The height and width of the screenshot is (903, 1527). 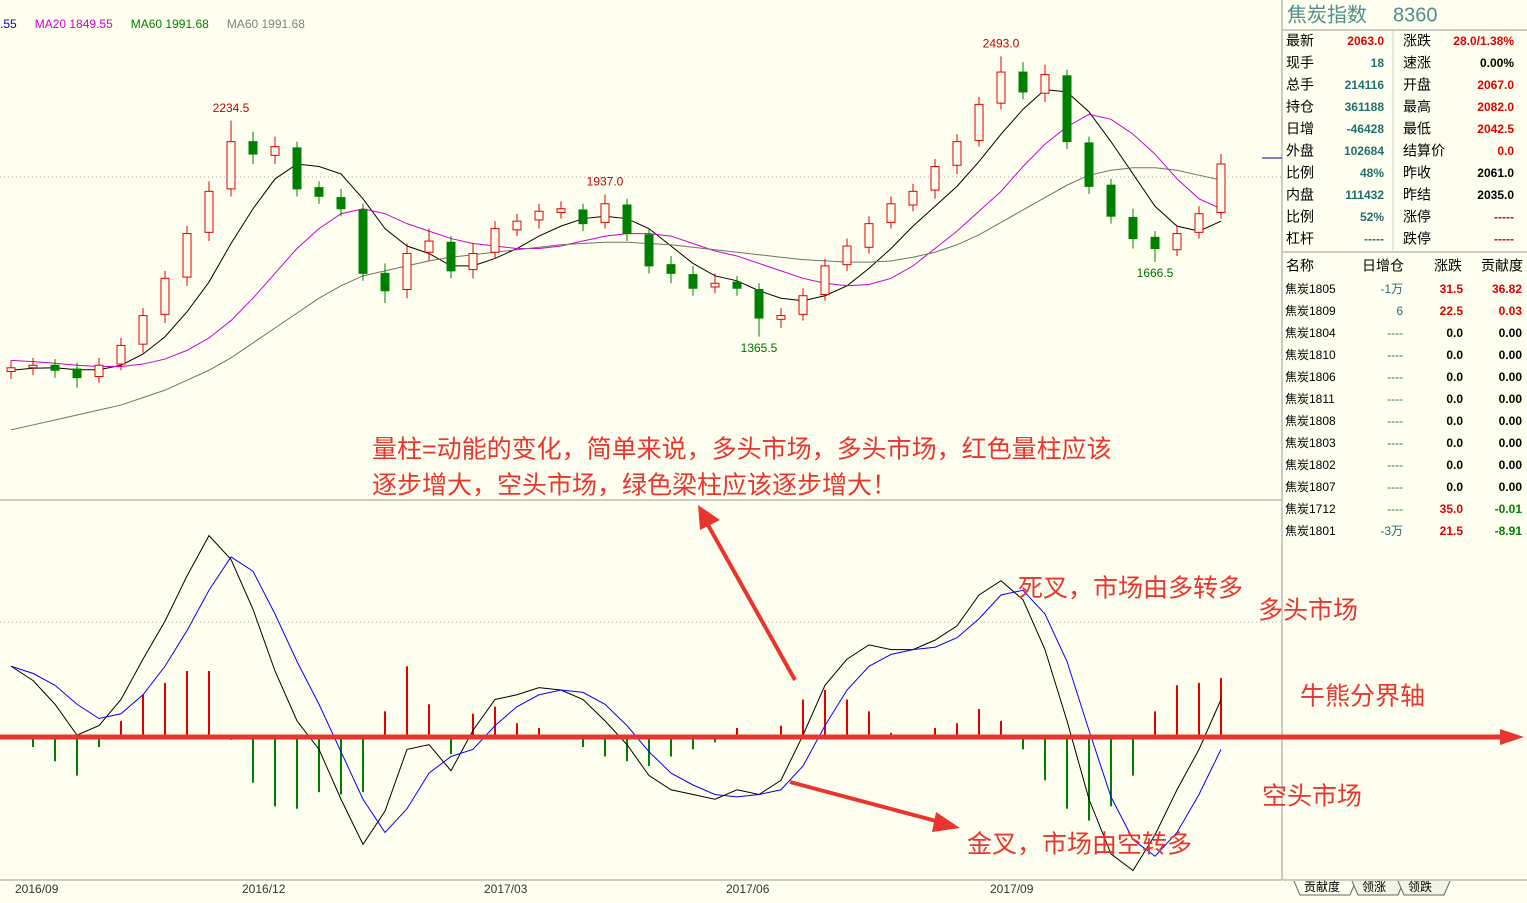 What do you see at coordinates (1001, 44) in the screenshot?
I see `extreme-label: 2493.0` at bounding box center [1001, 44].